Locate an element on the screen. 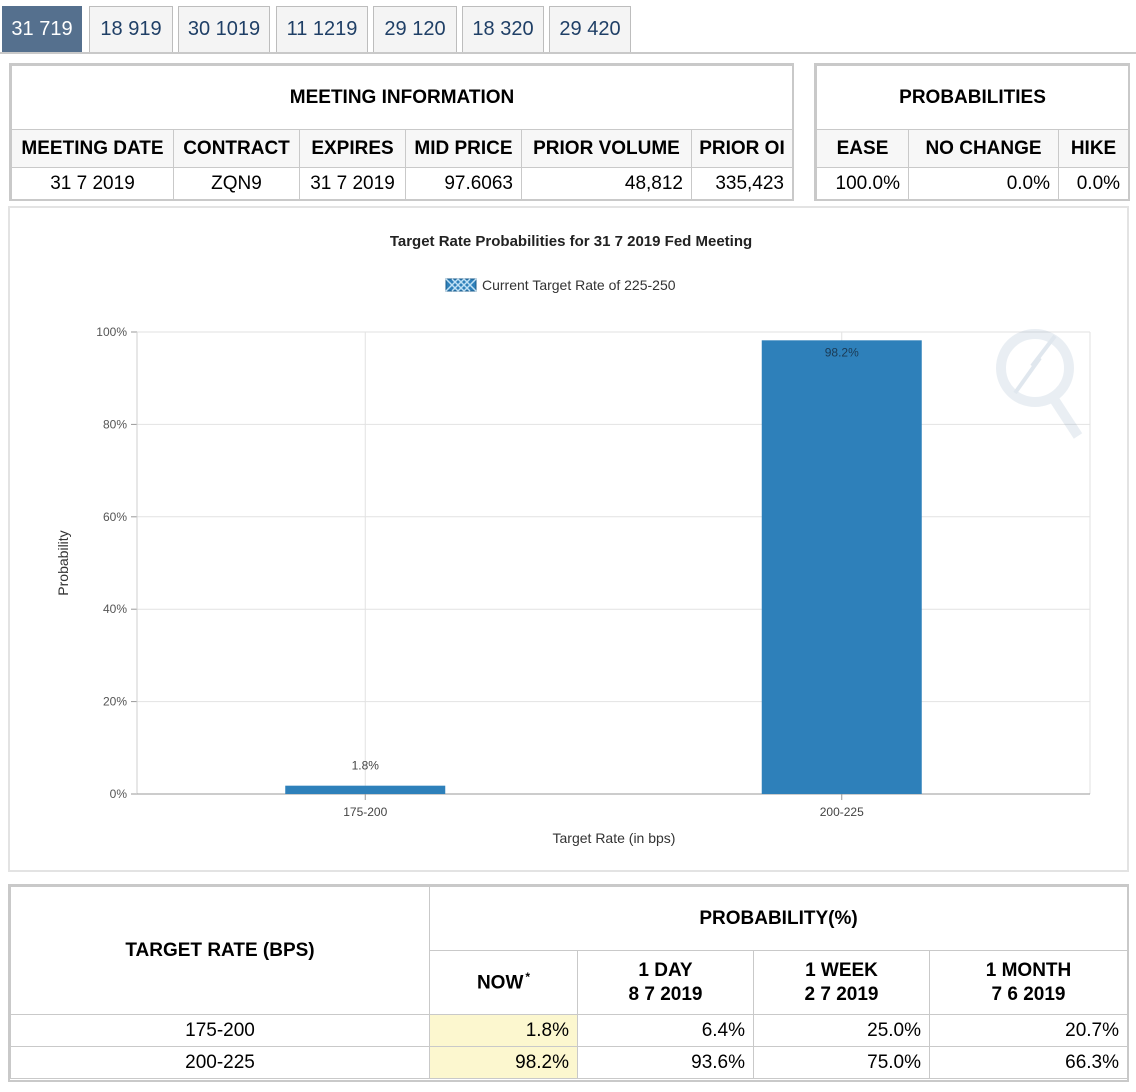 This screenshot has width=1136, height=1092. y-tick-label: 20% is located at coordinates (115, 702).